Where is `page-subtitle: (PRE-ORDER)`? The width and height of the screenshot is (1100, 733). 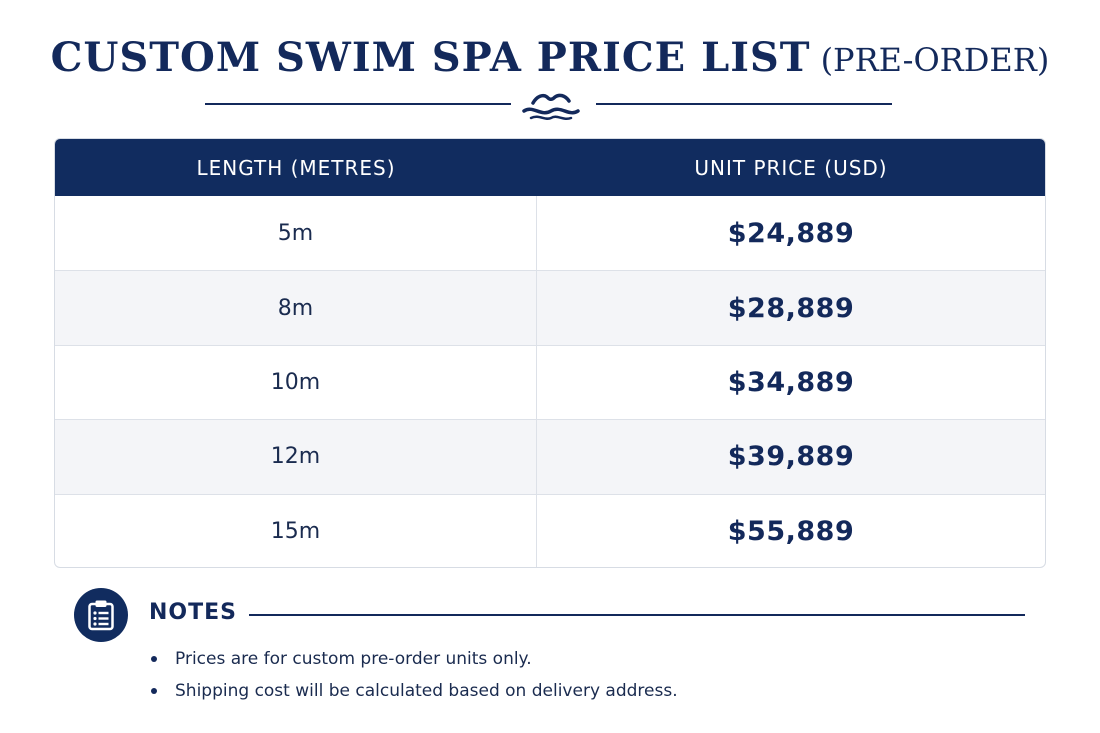
page-subtitle: (PRE-ORDER) is located at coordinates (935, 60).